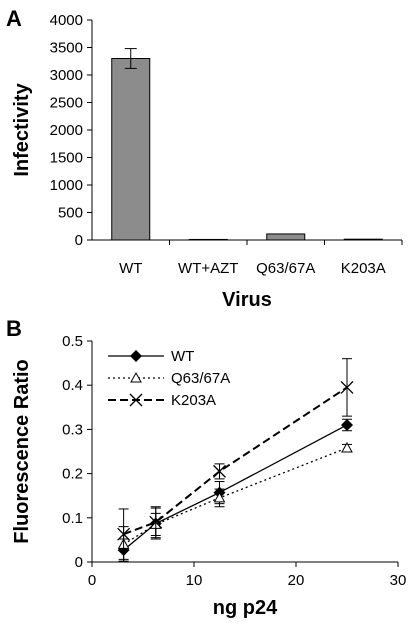  Describe the element at coordinates (208, 239) in the screenshot. I see `bar-wt-azt` at that location.